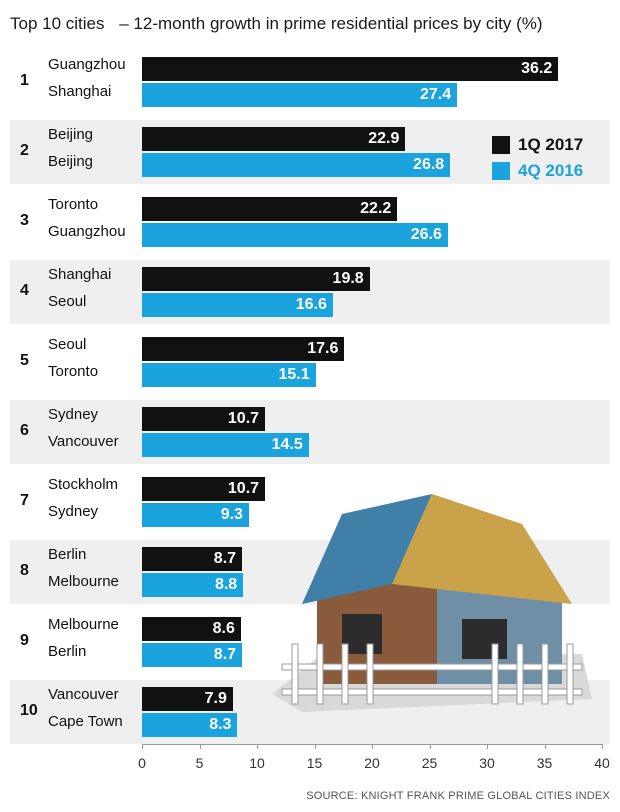  I want to click on bar-4q2016: 8.3, so click(190, 725).